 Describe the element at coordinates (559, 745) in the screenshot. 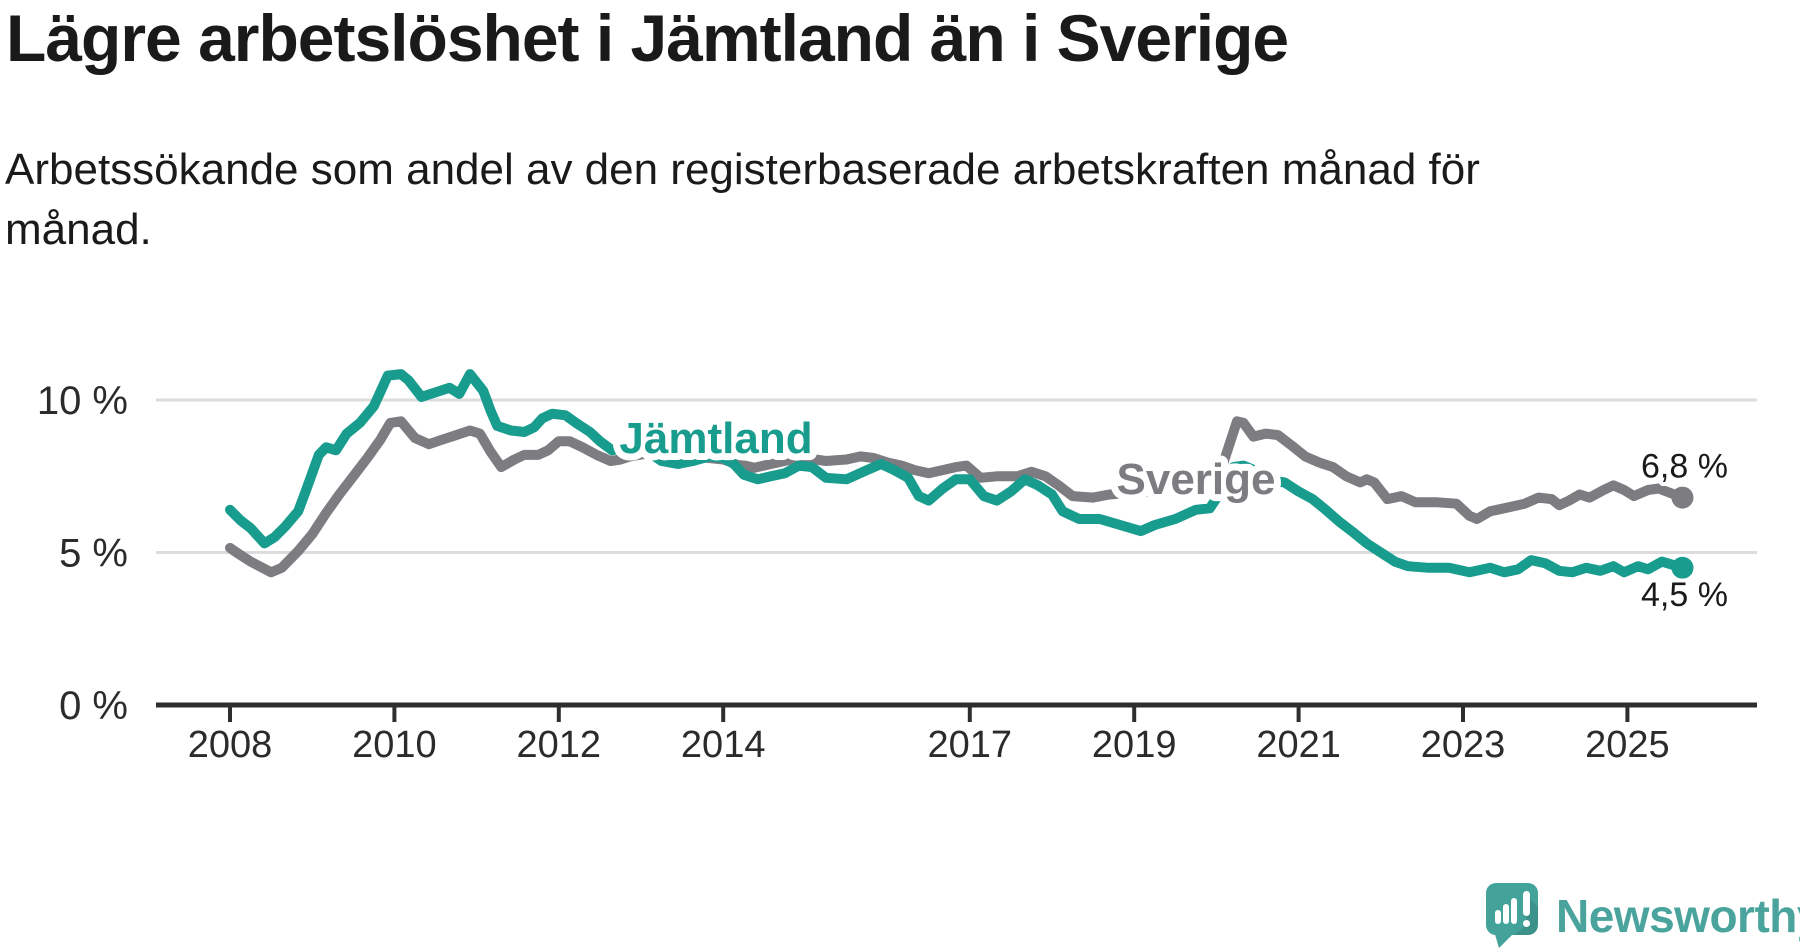

I see `x-axis-label-2012: 2012` at that location.